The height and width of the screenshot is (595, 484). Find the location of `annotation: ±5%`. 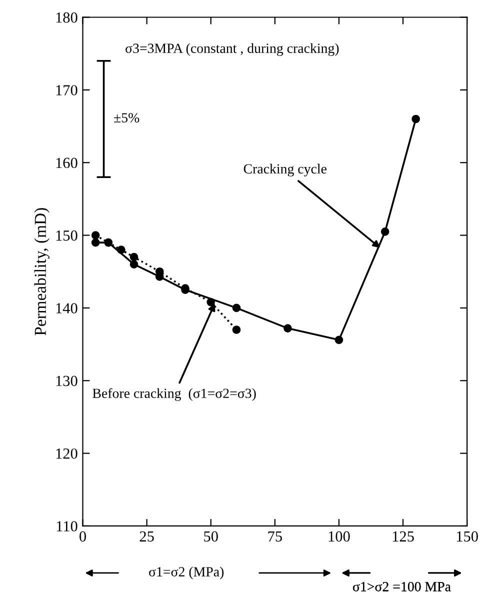

annotation: ±5% is located at coordinates (127, 118).